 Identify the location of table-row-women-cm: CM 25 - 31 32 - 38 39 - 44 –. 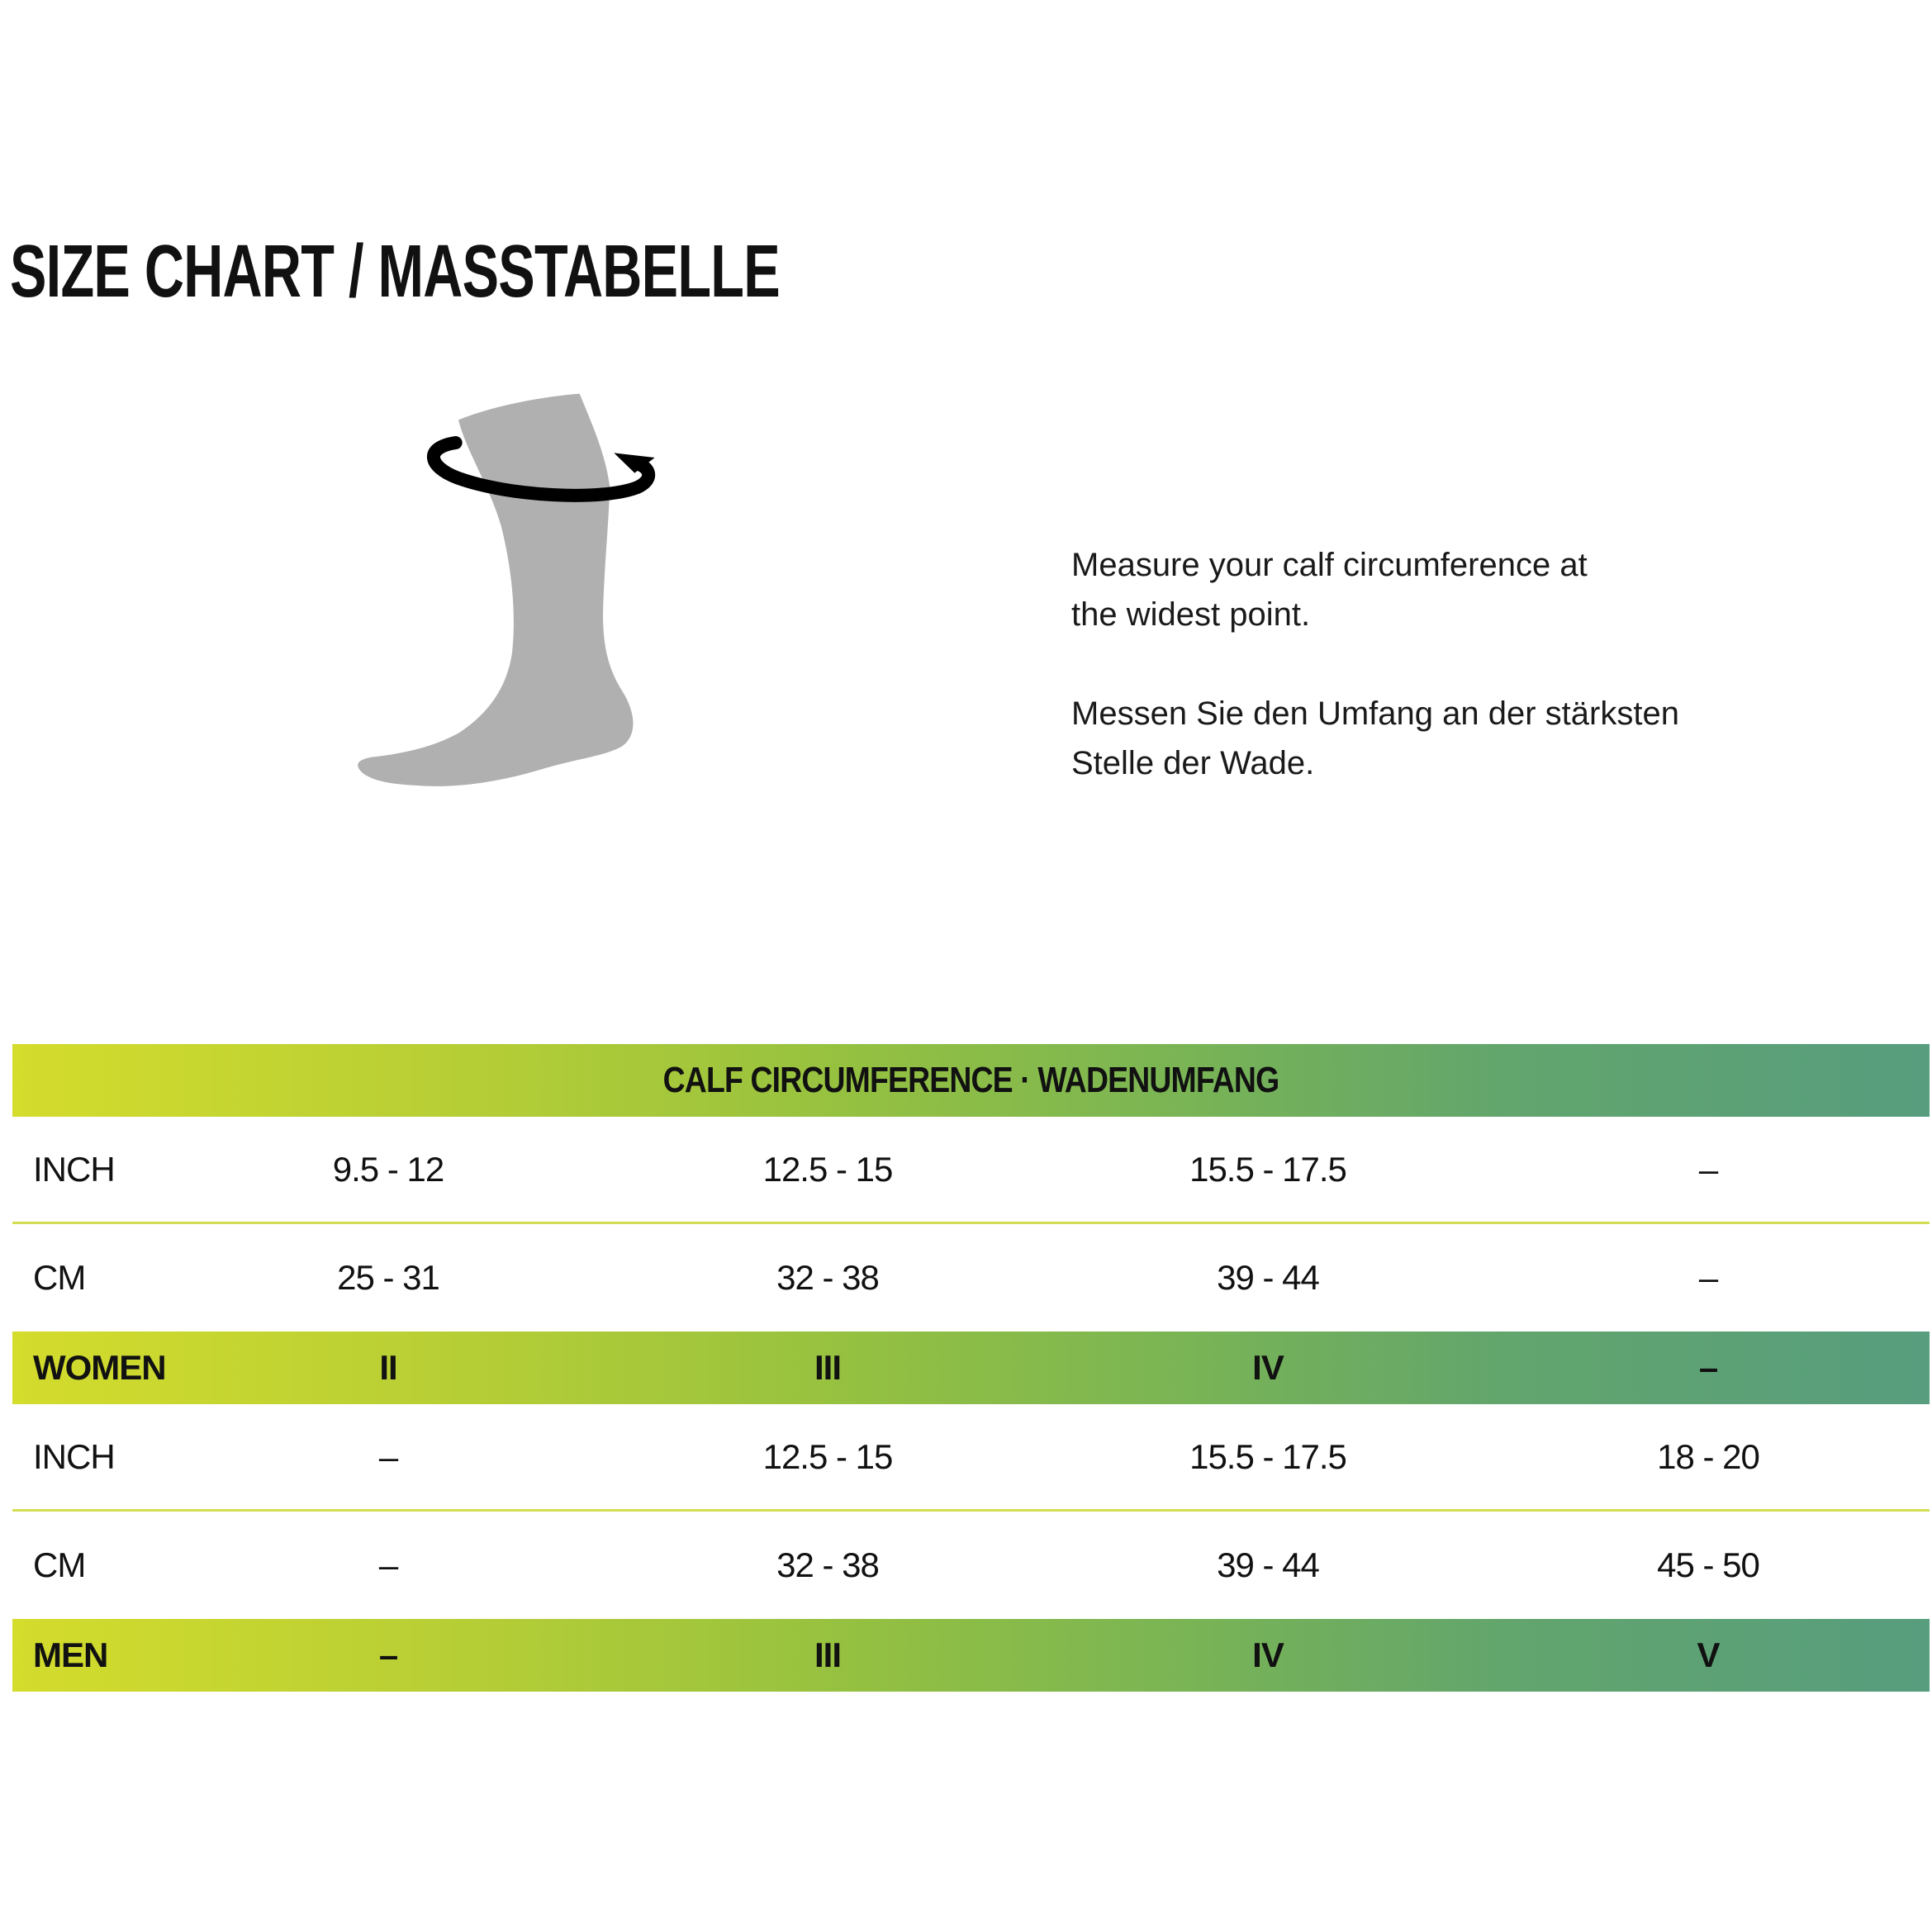
(971, 1278).